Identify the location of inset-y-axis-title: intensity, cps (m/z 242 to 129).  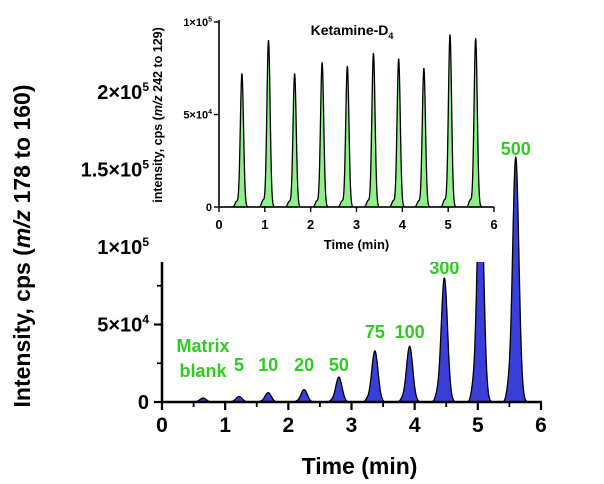
(158, 115).